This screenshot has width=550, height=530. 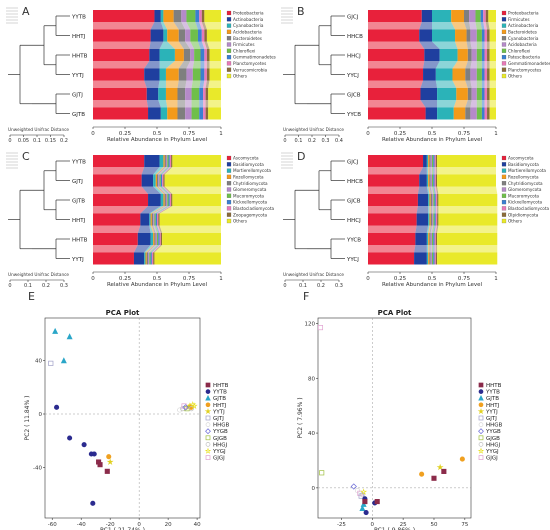 What do you see at coordinates (284, 286) in the screenshot?
I see `tree-tick-label: 0` at bounding box center [284, 286].